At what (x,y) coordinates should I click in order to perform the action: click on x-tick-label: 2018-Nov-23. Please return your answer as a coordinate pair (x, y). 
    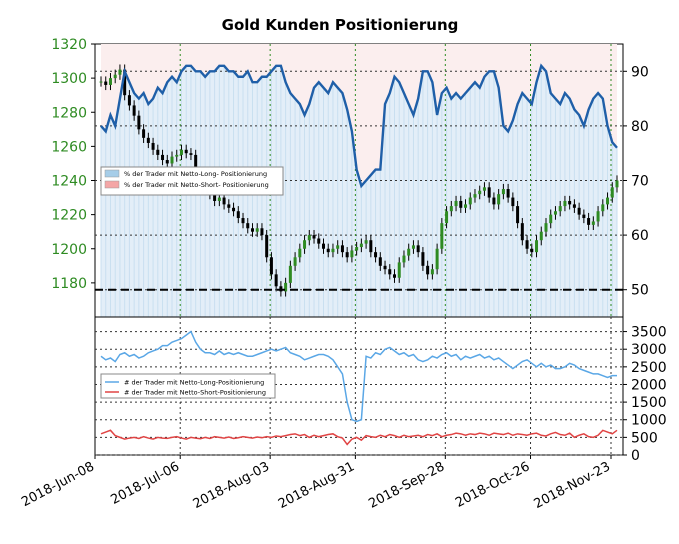
    Looking at the image, I should click on (572, 485).